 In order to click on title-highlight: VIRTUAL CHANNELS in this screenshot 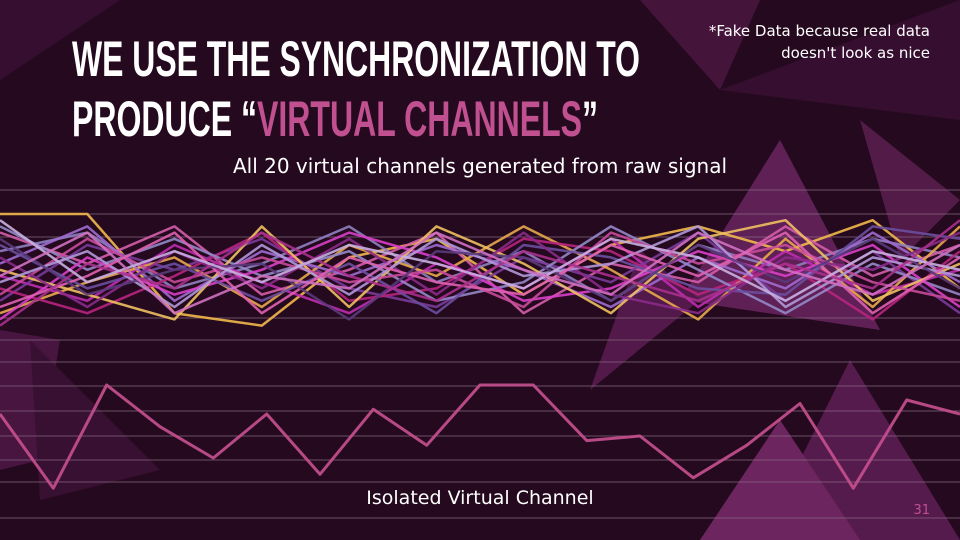, I will do `click(419, 119)`.